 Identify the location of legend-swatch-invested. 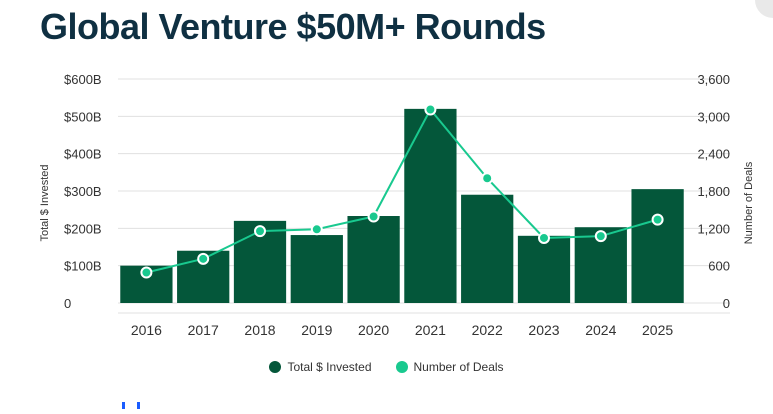
(275, 367).